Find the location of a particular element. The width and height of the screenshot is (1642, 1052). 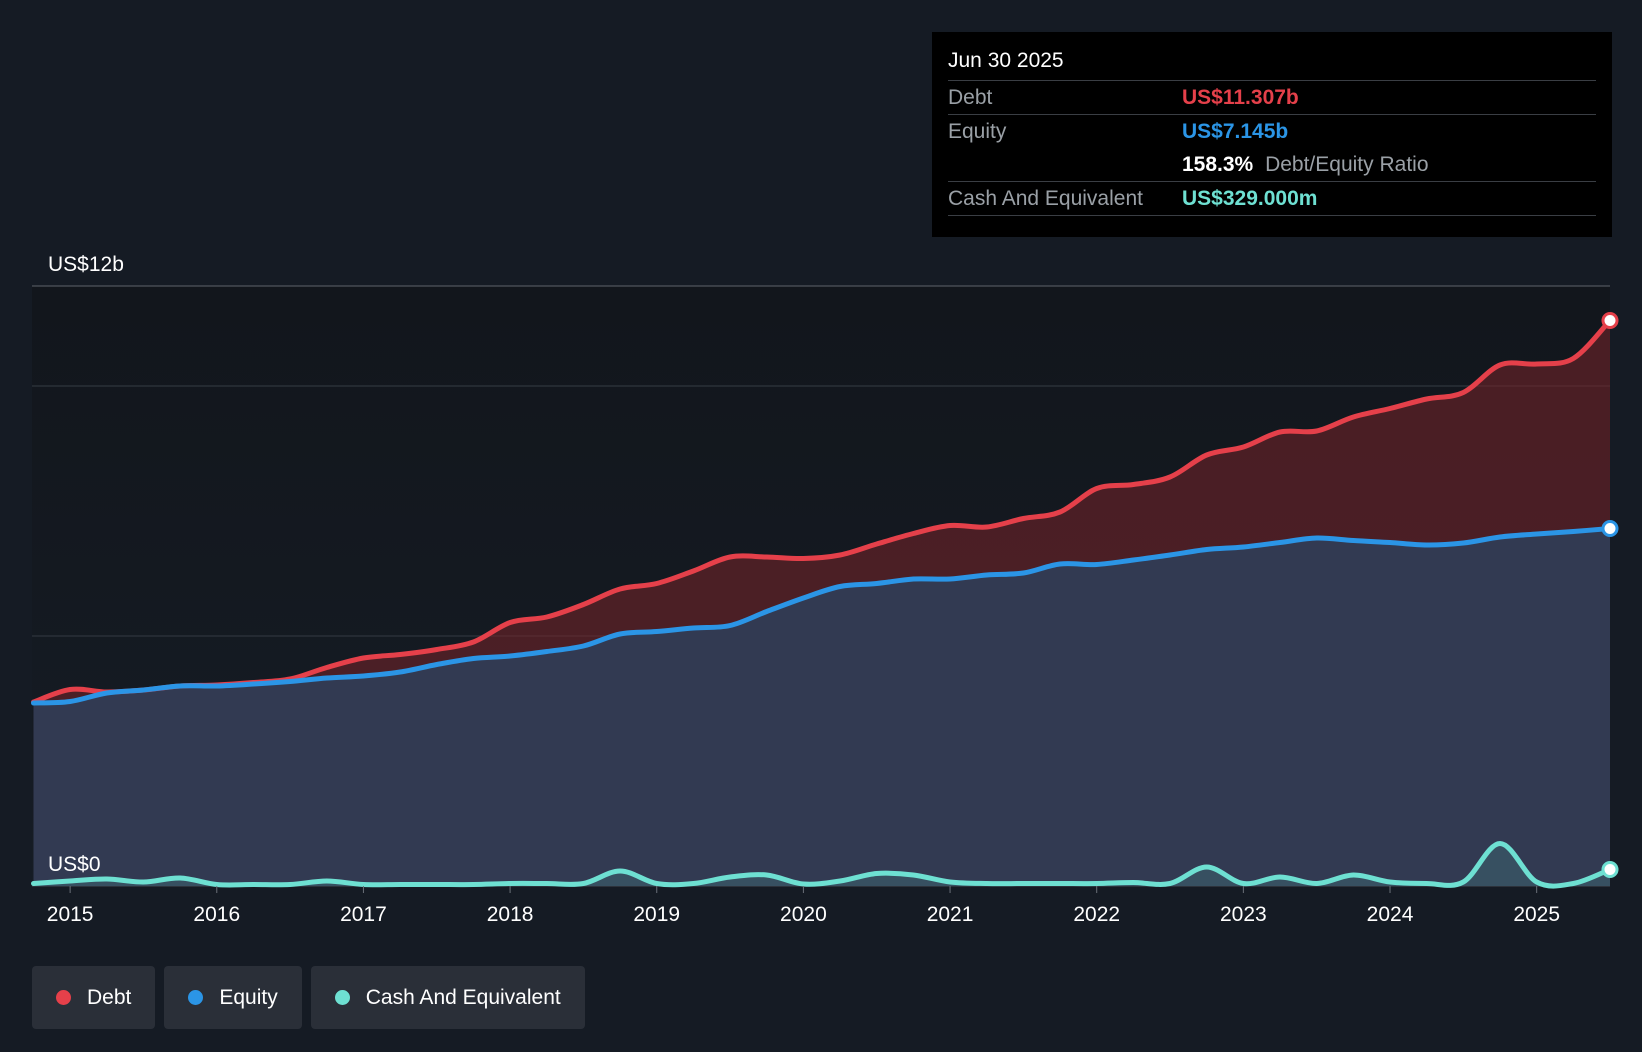

tooltip-row-equity: Equity US$7.145b is located at coordinates (1272, 131).